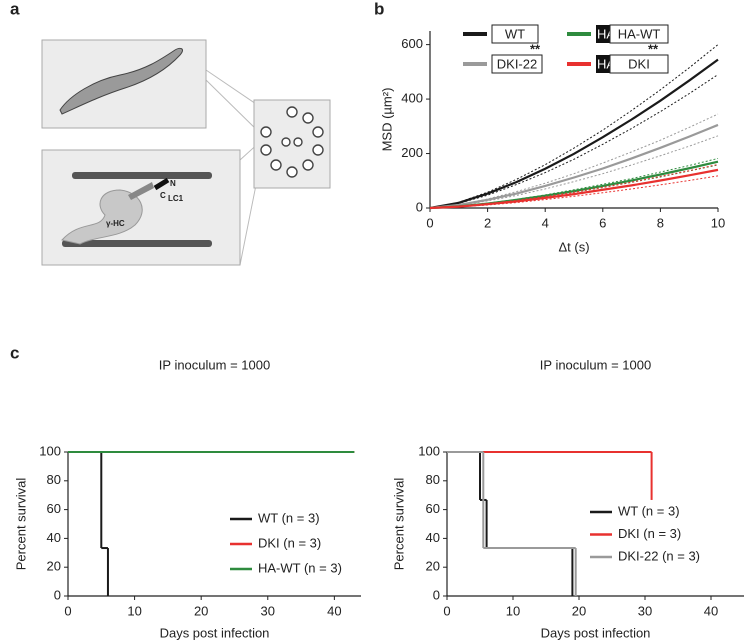 The image size is (750, 644). I want to click on panel-label: b, so click(379, 9).